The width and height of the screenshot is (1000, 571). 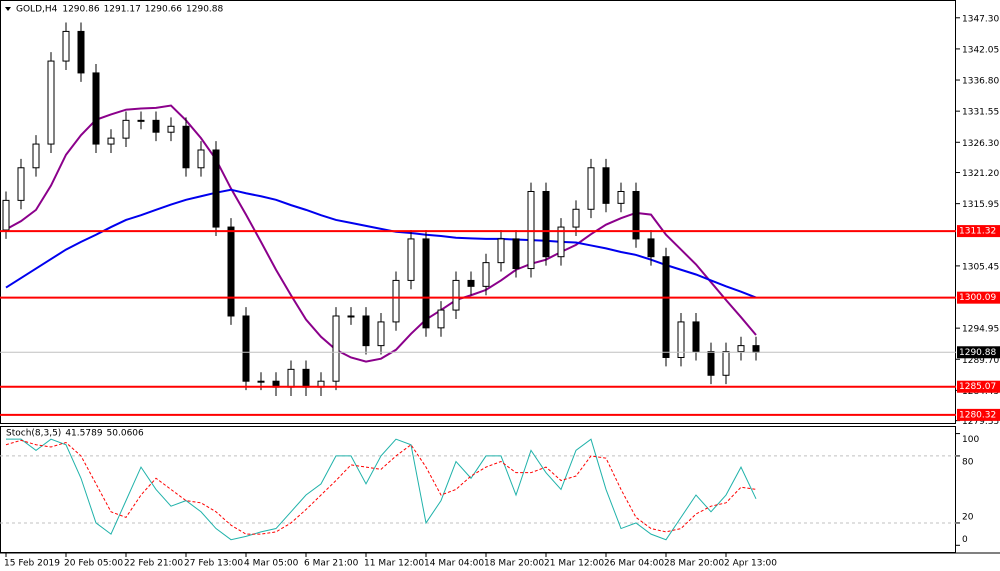 What do you see at coordinates (980, 82) in the screenshot?
I see `y-tick-label: 1336.80` at bounding box center [980, 82].